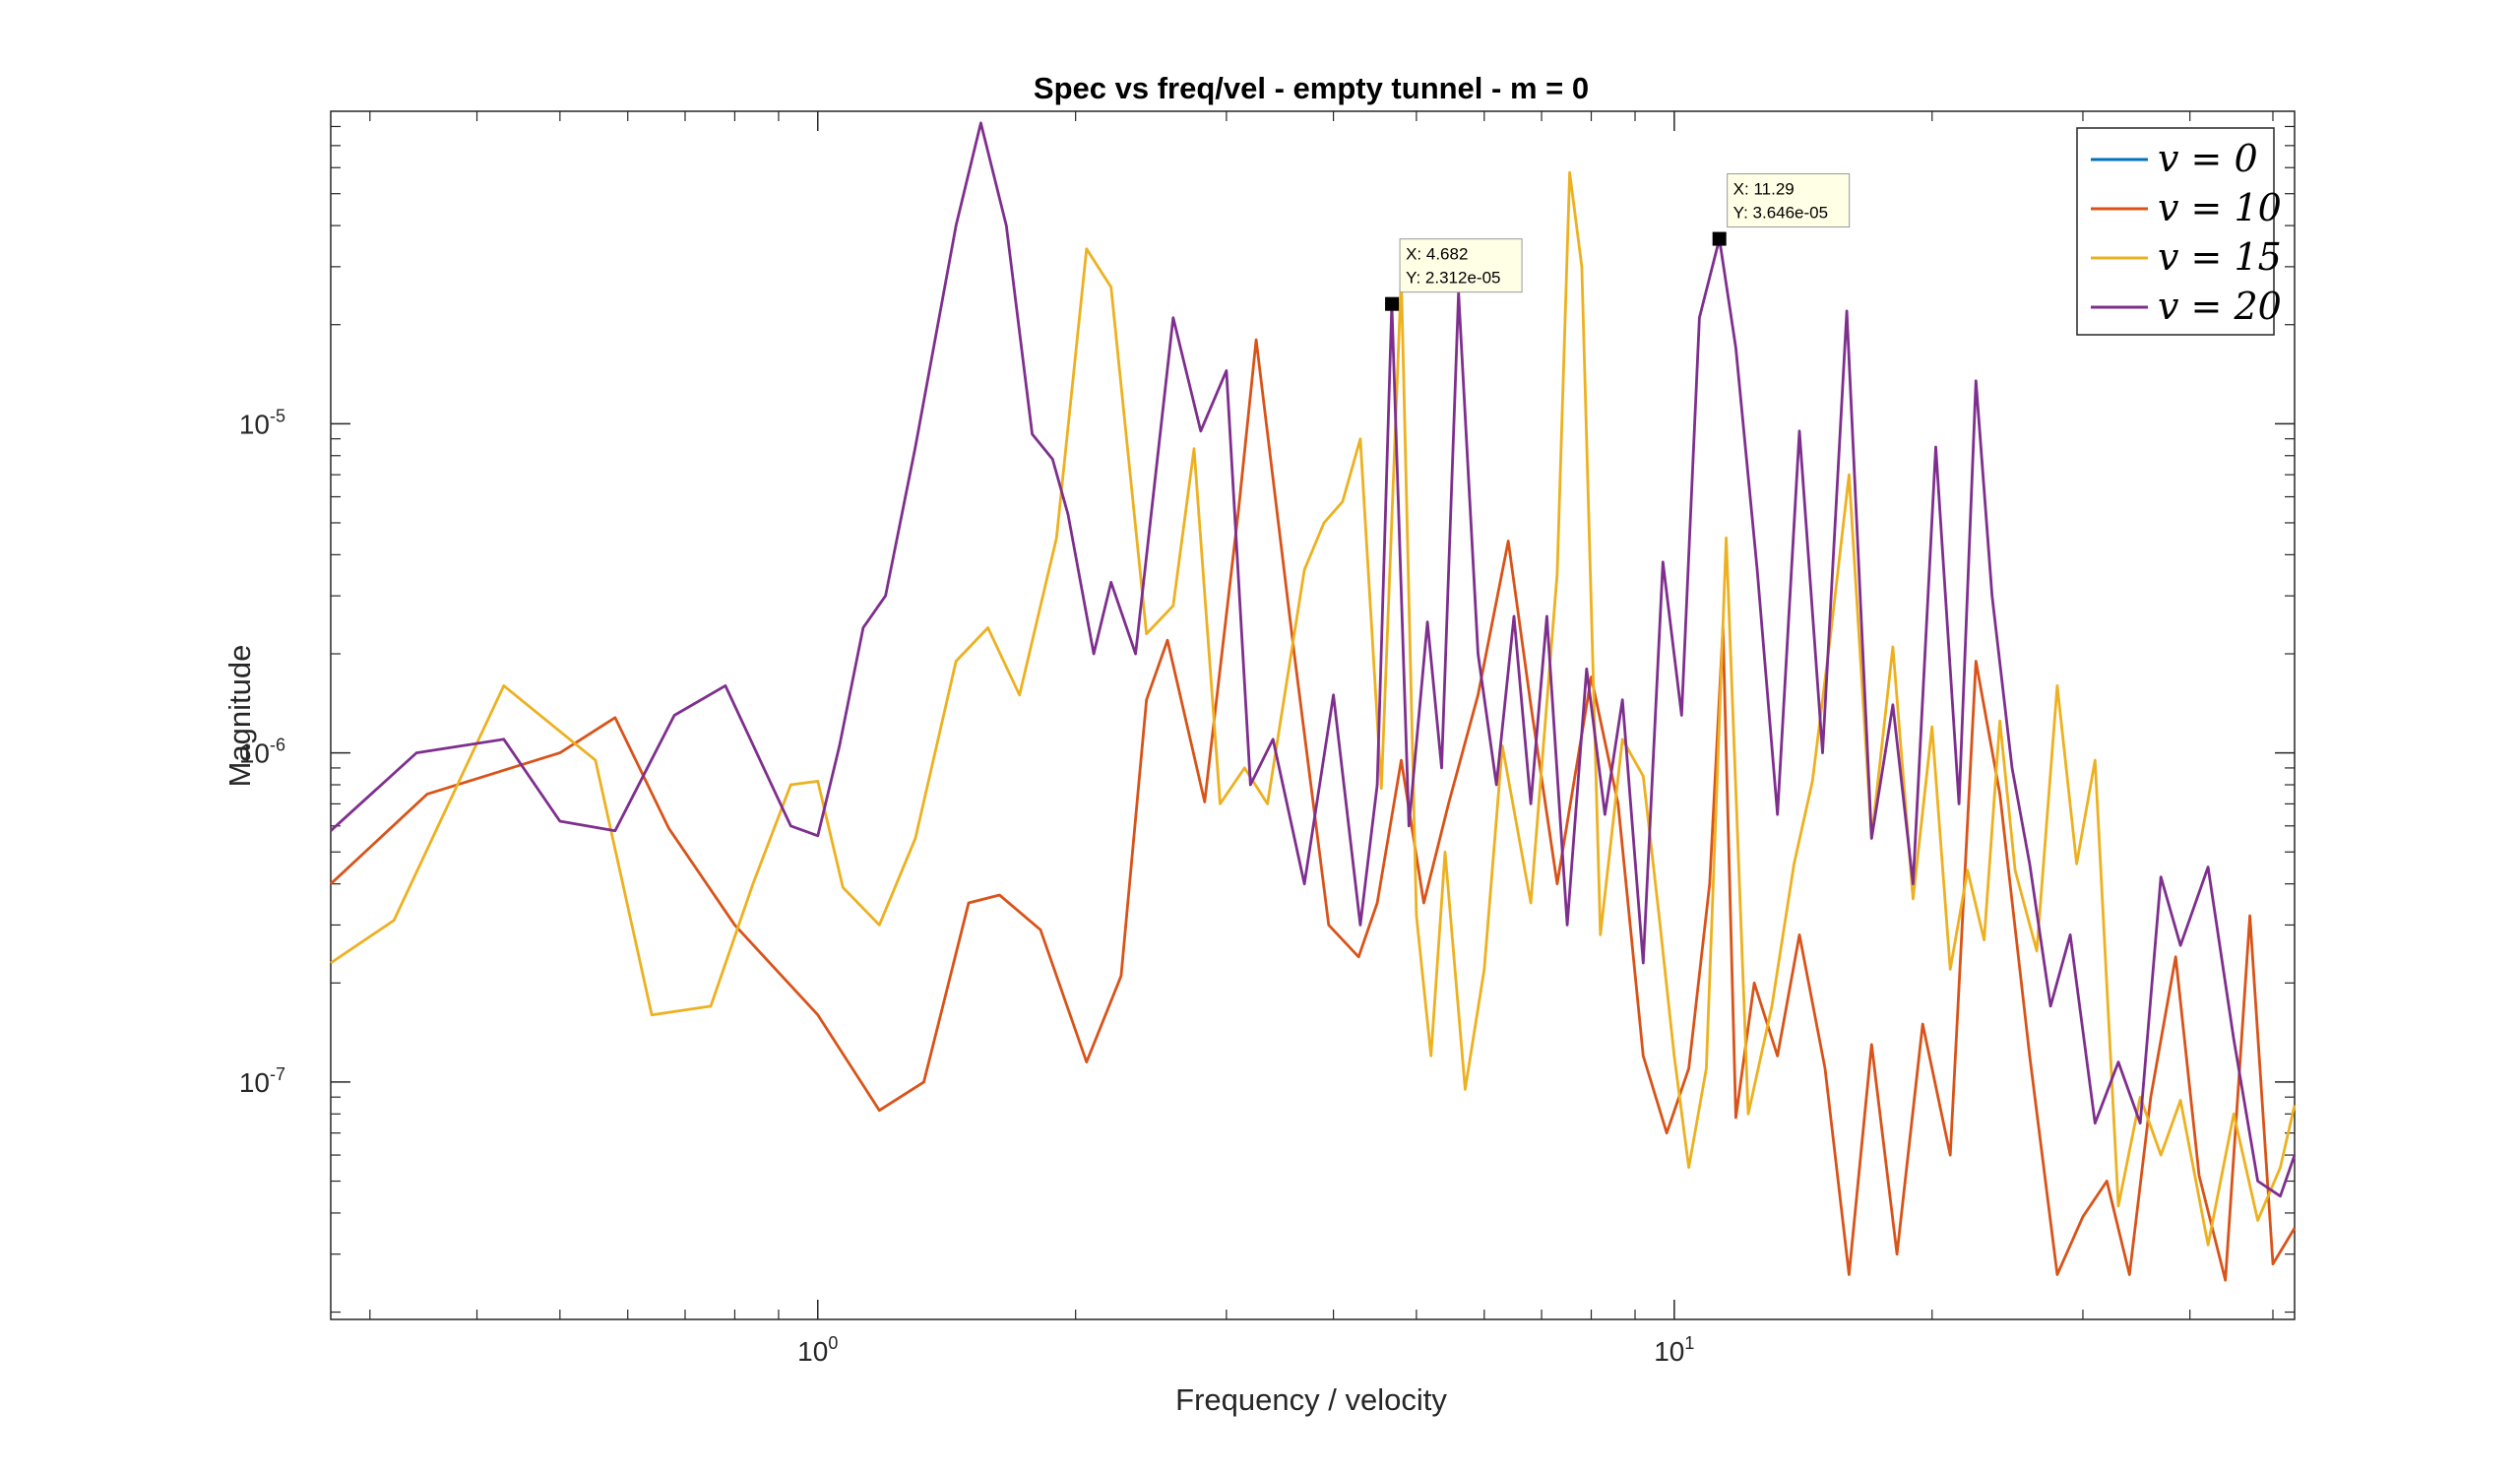 The height and width of the screenshot is (1475, 2520). Describe the element at coordinates (1311, 88) in the screenshot. I see `chart-title: Spec vs freq/vel - empty tunnel - m = 0` at that location.